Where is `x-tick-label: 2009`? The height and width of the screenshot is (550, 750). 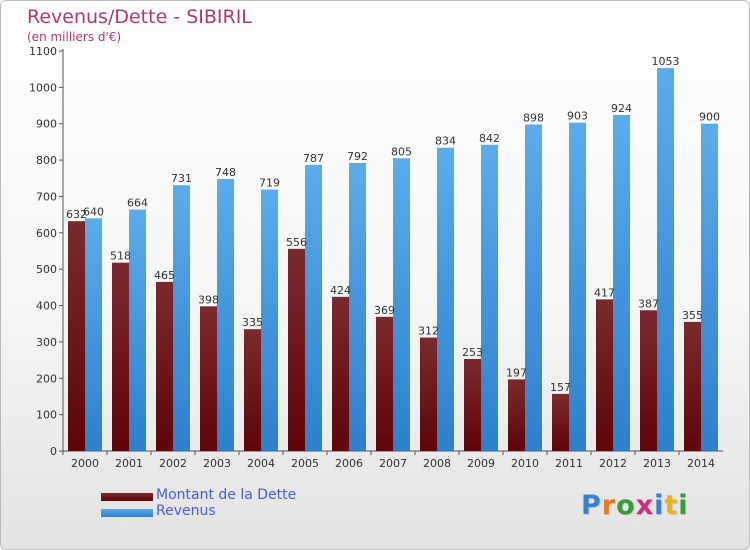 x-tick-label: 2009 is located at coordinates (481, 463).